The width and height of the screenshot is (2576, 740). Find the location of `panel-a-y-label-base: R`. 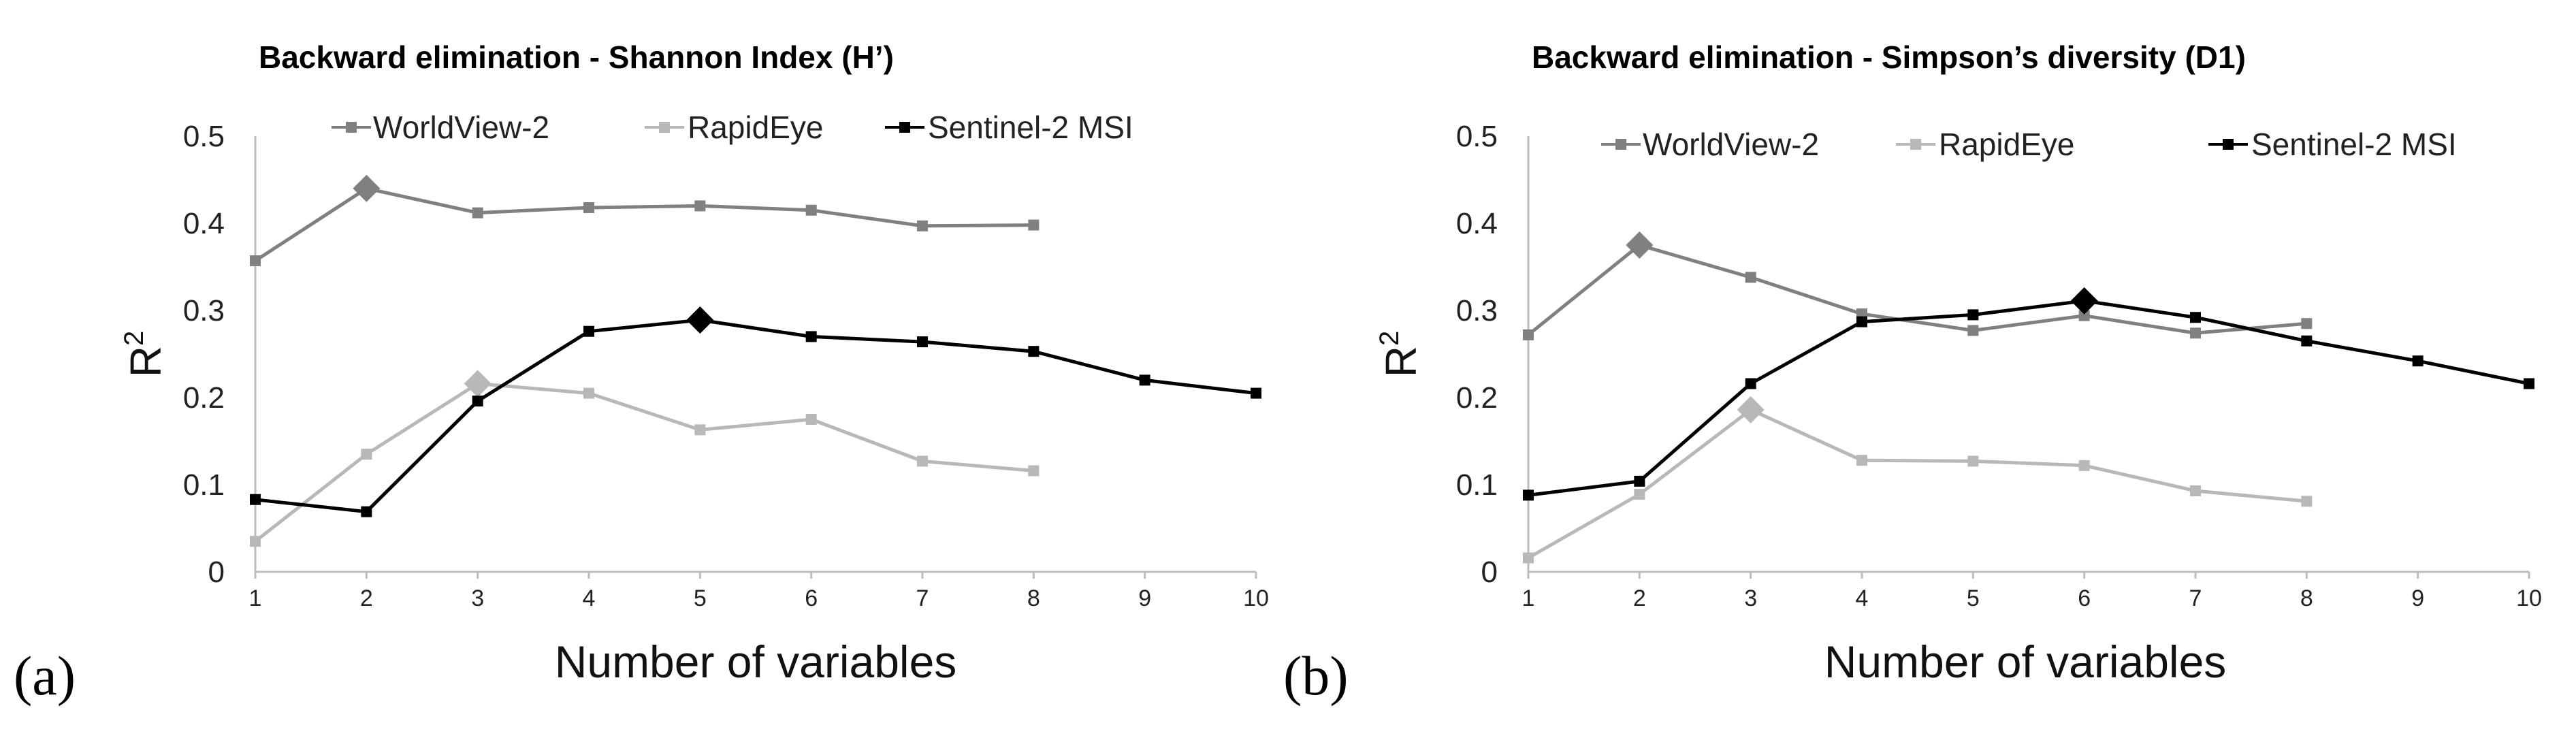

panel-a-y-label-base: R is located at coordinates (146, 361).